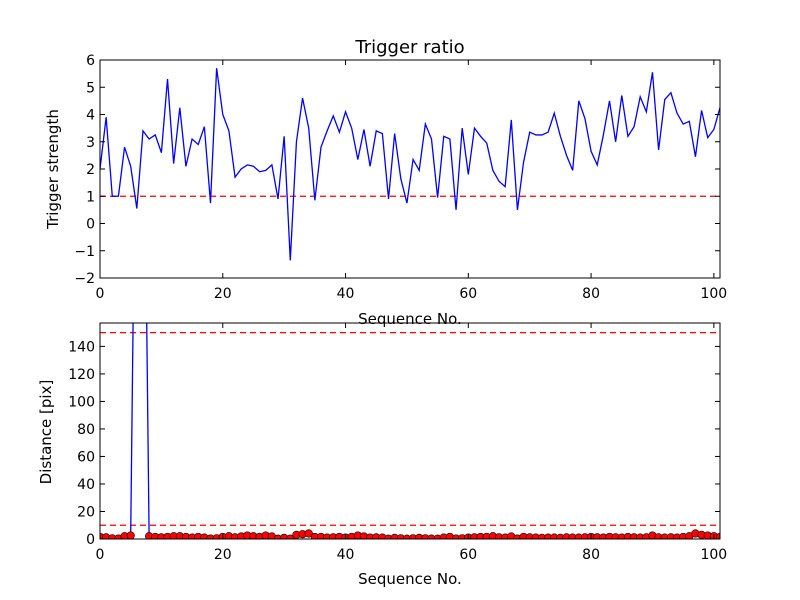 The height and width of the screenshot is (600, 800). Describe the element at coordinates (46, 432) in the screenshot. I see `y-axis-label: Distance [pix]` at that location.